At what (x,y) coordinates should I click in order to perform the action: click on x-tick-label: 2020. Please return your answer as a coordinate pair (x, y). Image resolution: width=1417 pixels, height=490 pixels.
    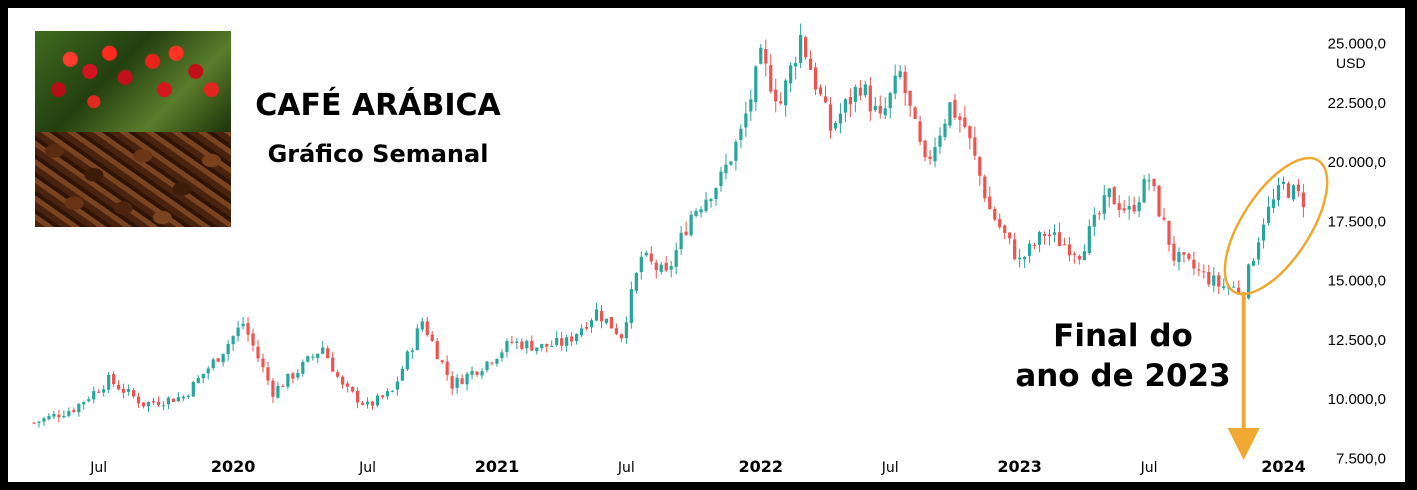
    Looking at the image, I should click on (233, 466).